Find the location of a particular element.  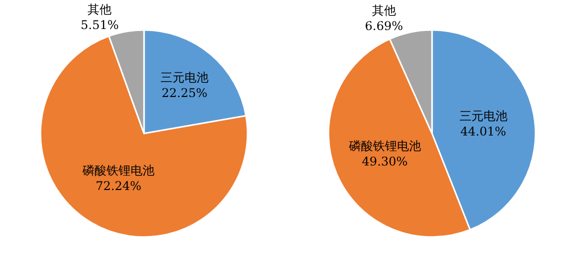

data-label: 44.01% is located at coordinates (483, 131).